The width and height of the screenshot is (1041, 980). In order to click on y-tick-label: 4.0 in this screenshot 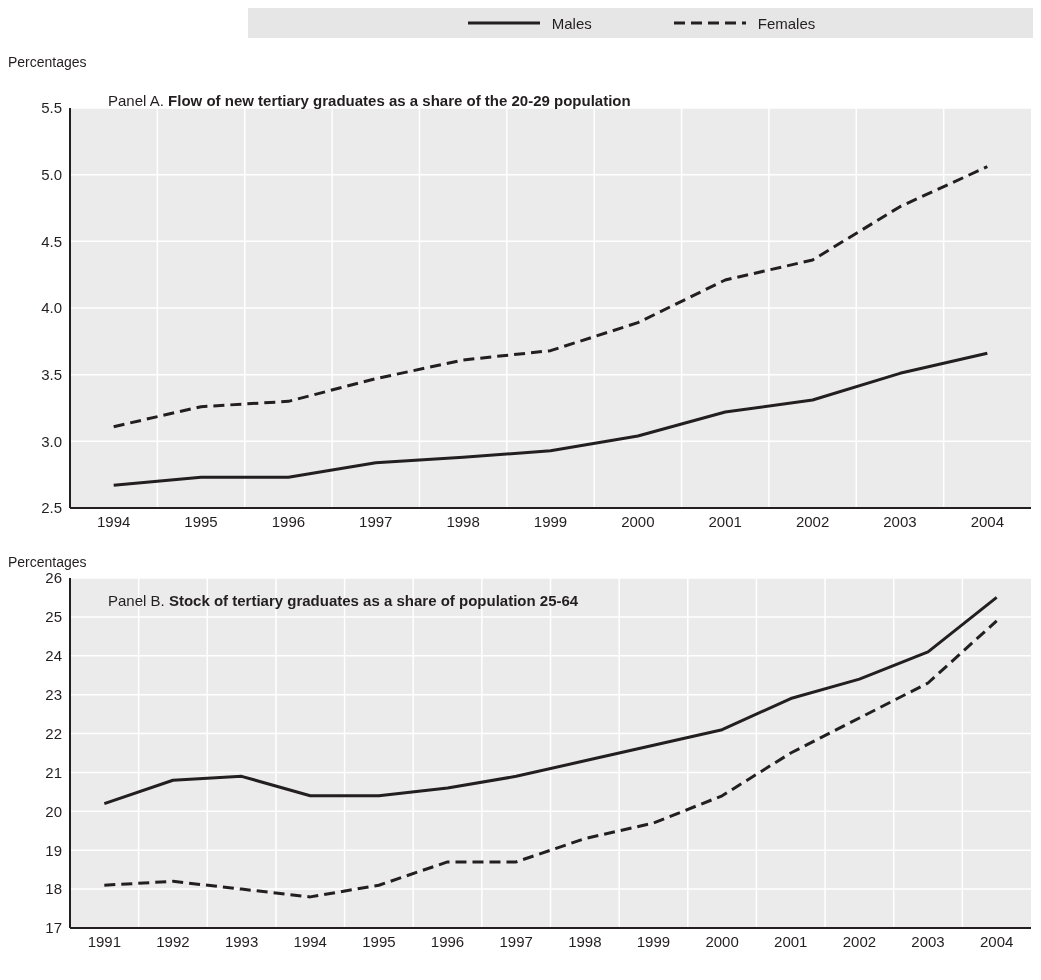, I will do `click(51, 308)`.